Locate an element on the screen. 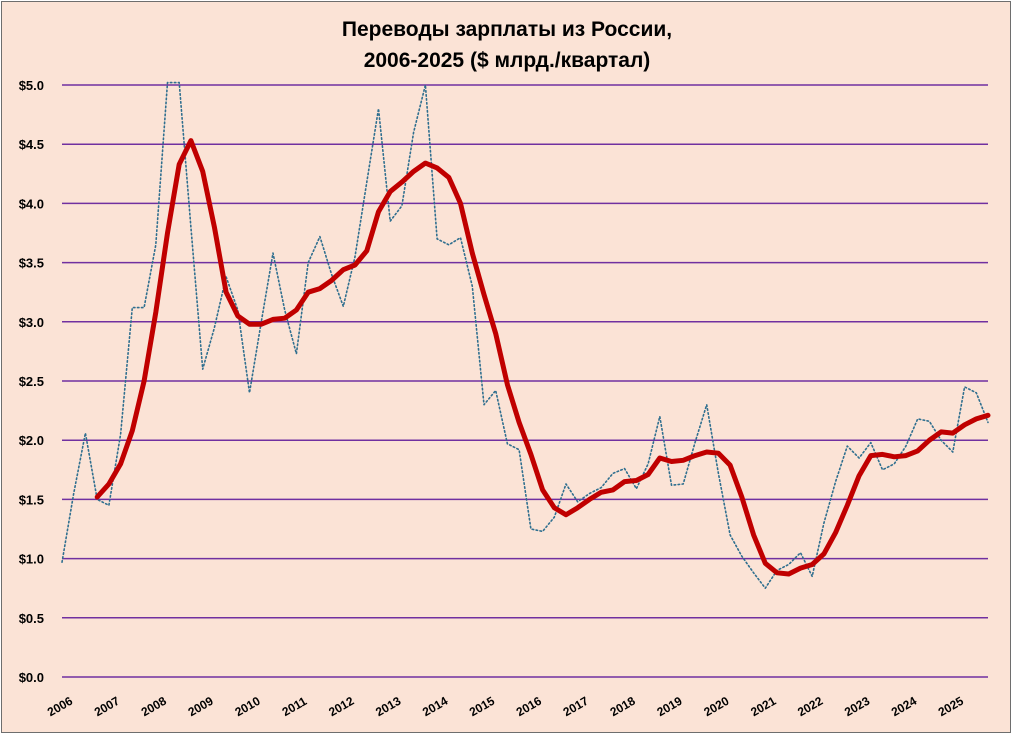 Image resolution: width=1014 pixels, height=736 pixels. x-tick-label: 2014 is located at coordinates (435, 707).